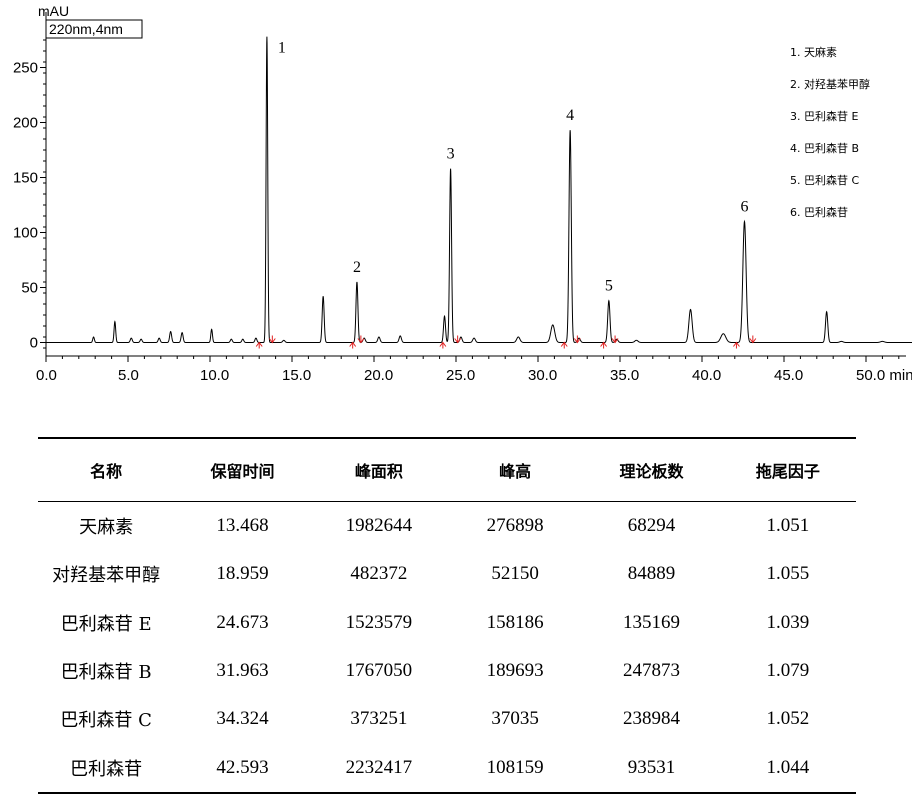 This screenshot has height=799, width=912. What do you see at coordinates (447, 719) in the screenshot?
I see `table-row: 巴利森苷 C 34.324 373251 37035 238984 1.052` at bounding box center [447, 719].